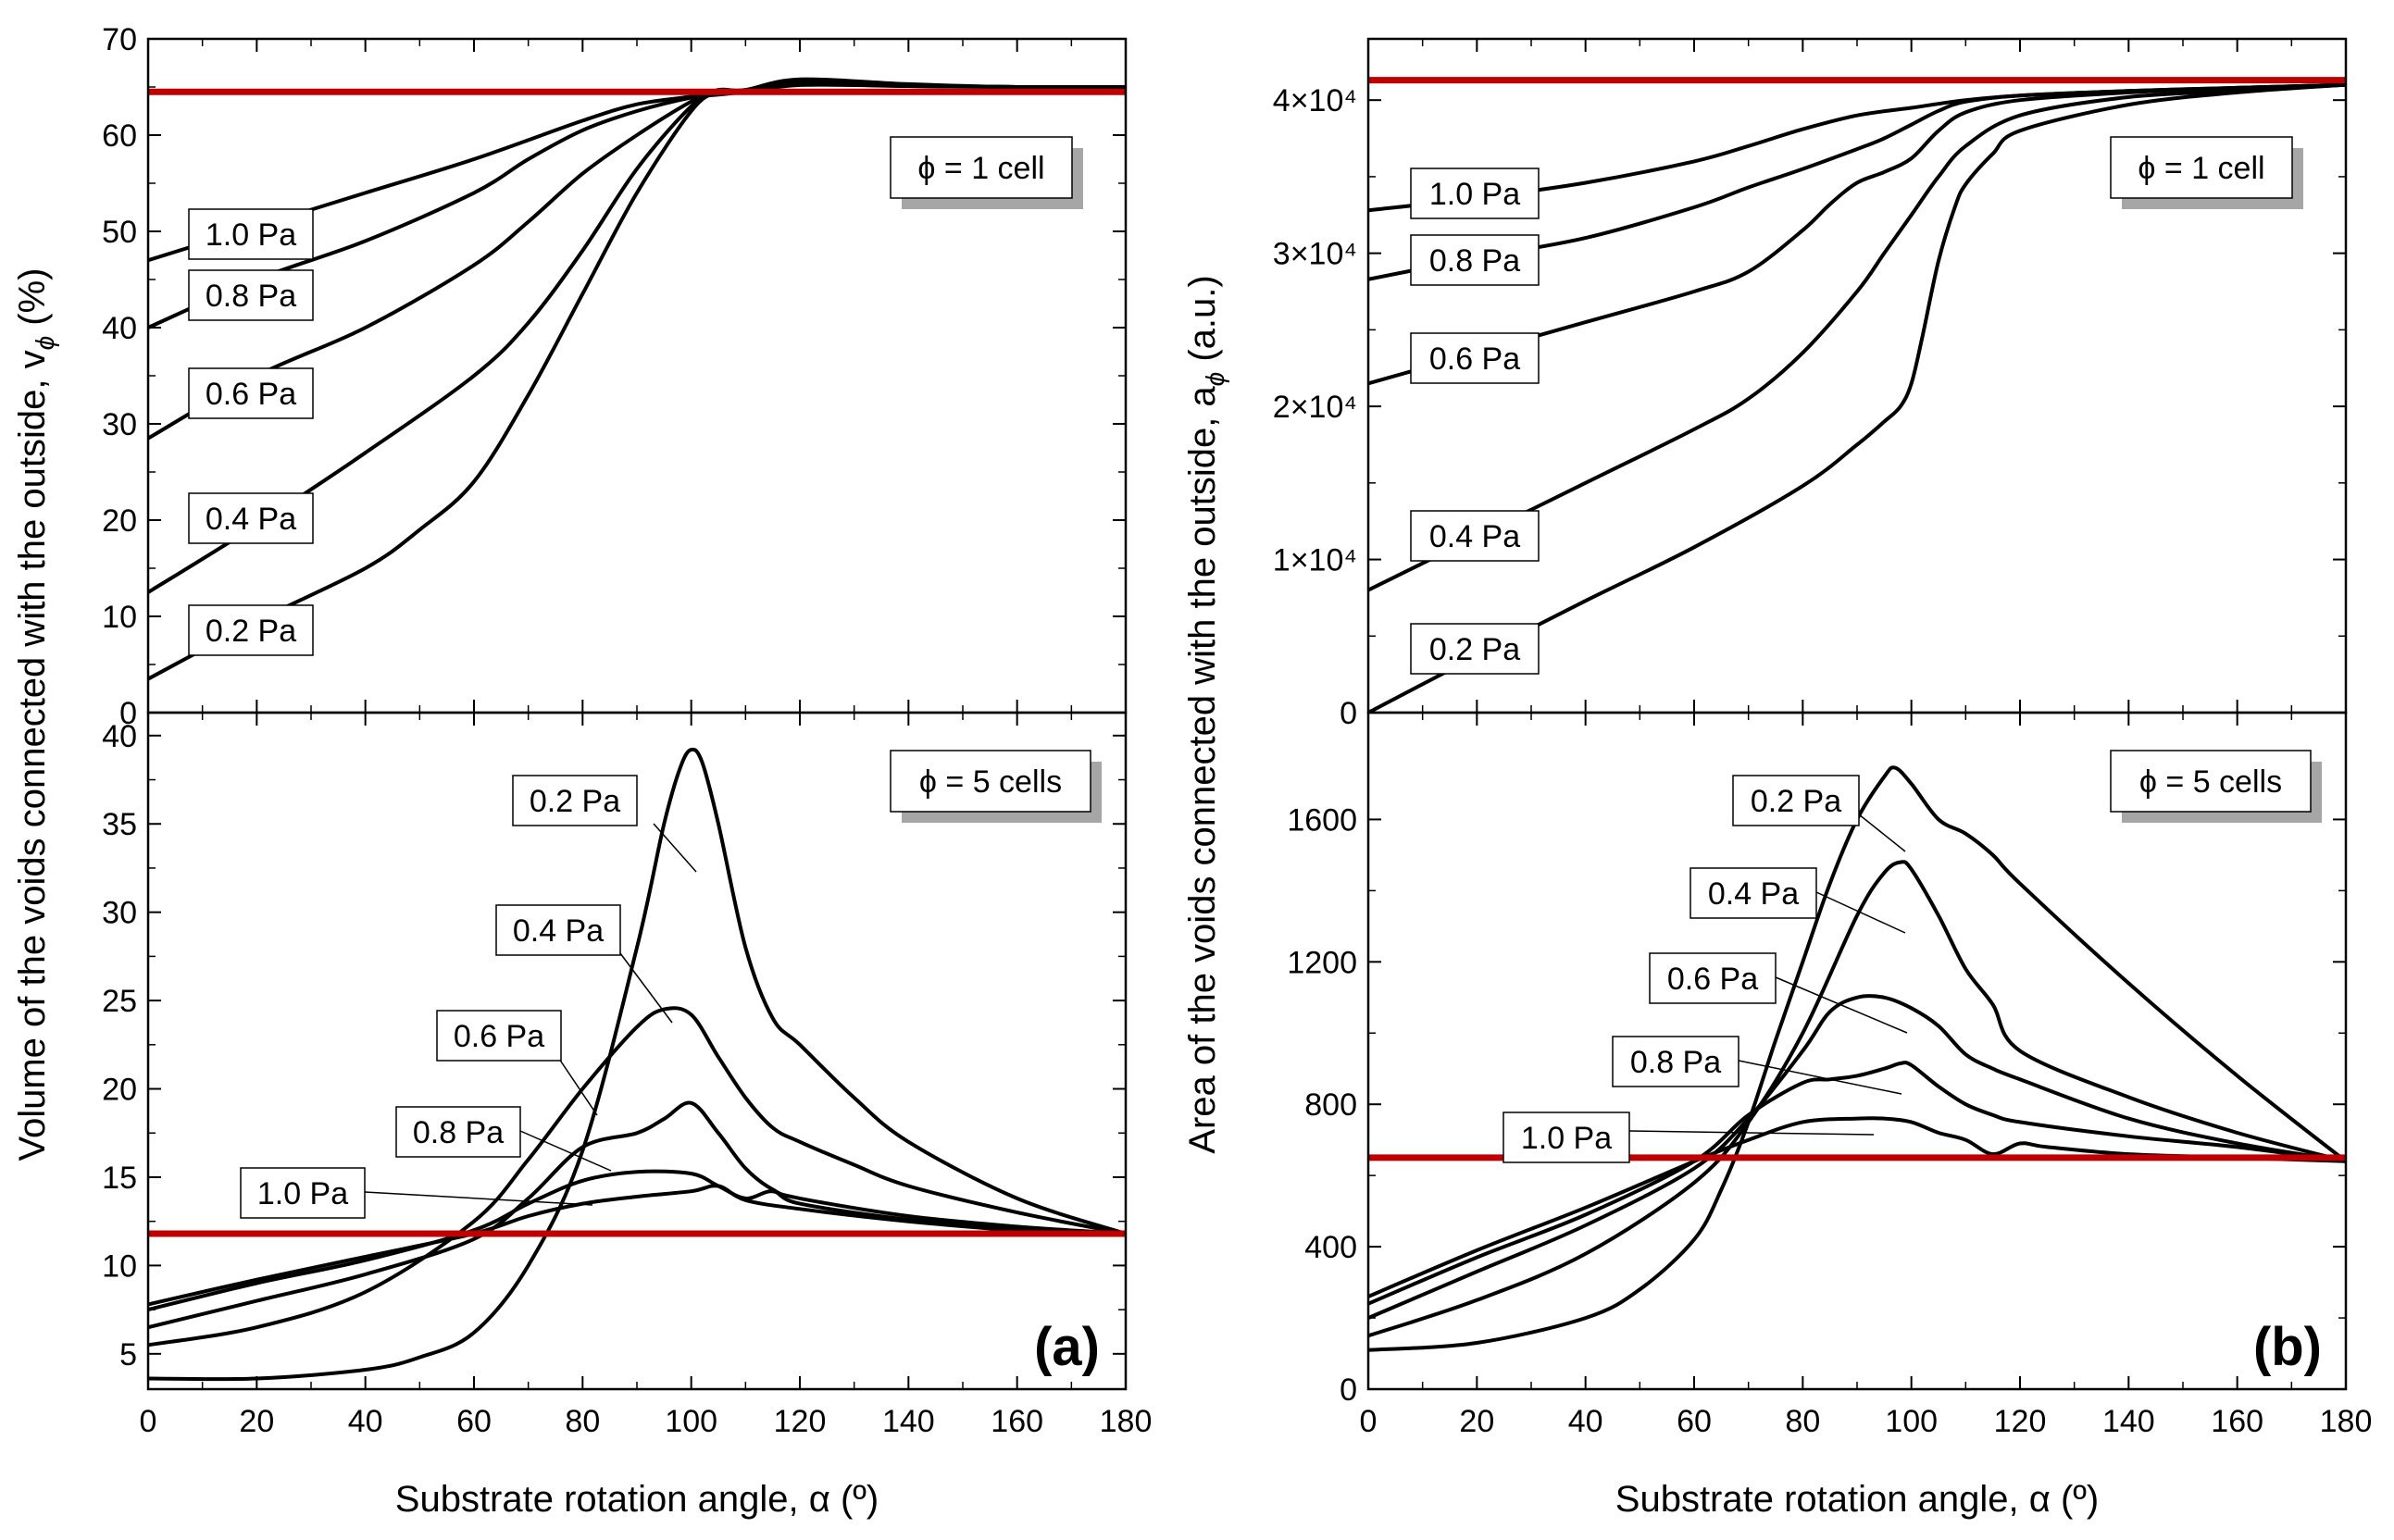  What do you see at coordinates (1322, 820) in the screenshot?
I see `y-tick-label: 1600` at bounding box center [1322, 820].